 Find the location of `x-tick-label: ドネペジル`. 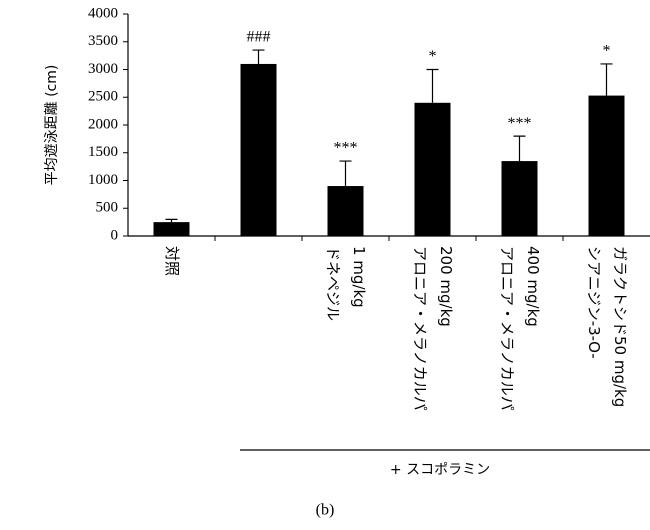

x-tick-label: ドネペジル is located at coordinates (333, 283).